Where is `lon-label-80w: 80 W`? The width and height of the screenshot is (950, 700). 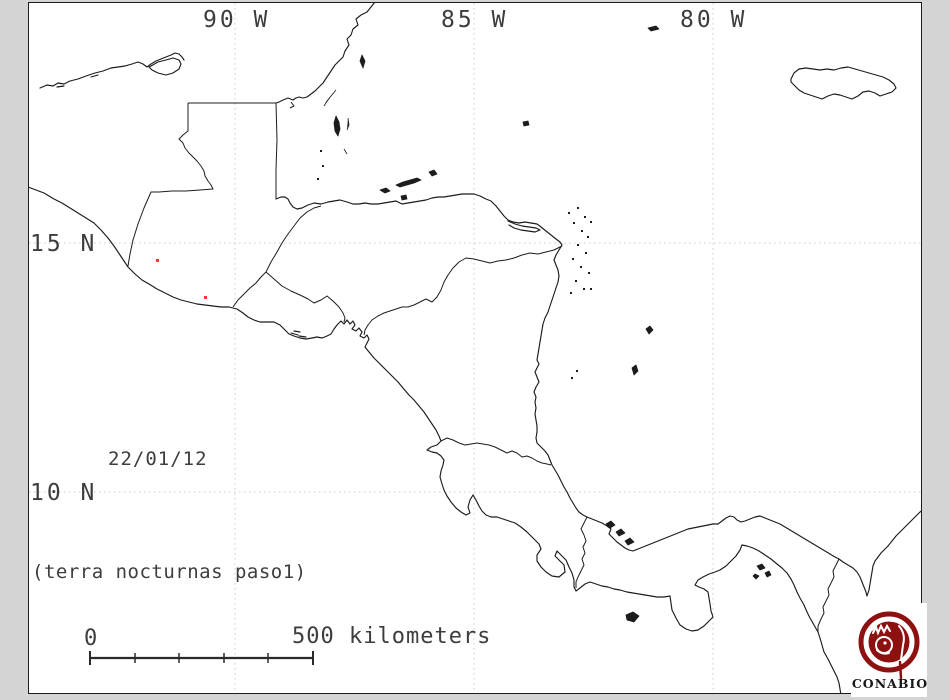
lon-label-80w: 80 W is located at coordinates (714, 20).